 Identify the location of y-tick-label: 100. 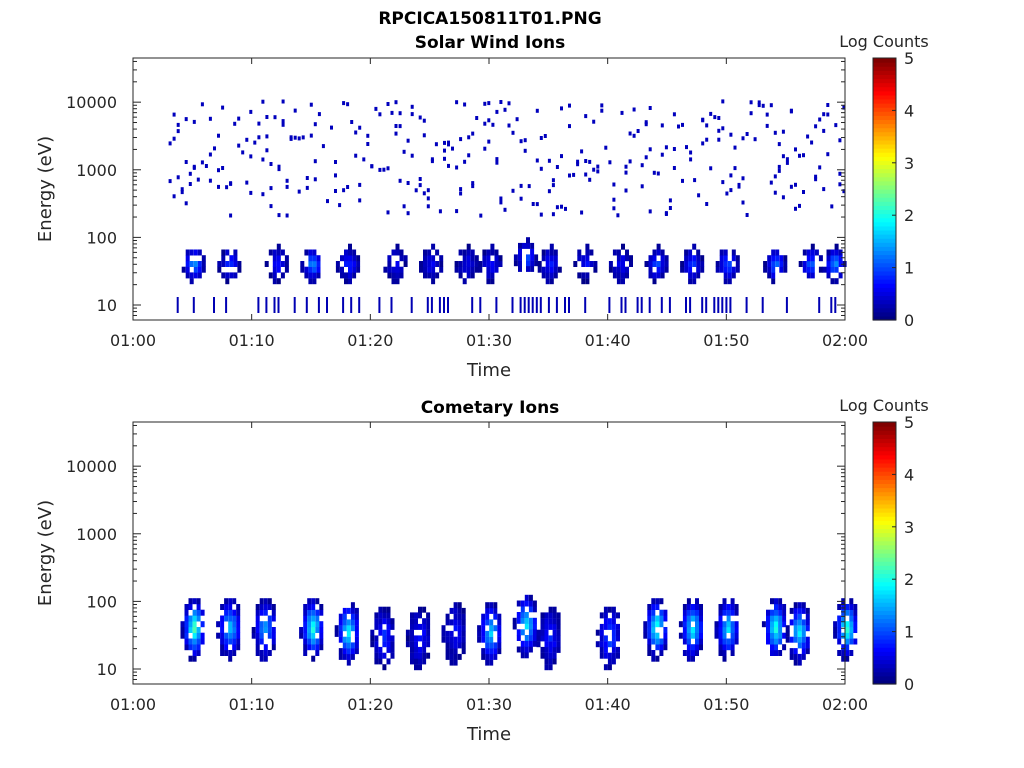
(101, 601).